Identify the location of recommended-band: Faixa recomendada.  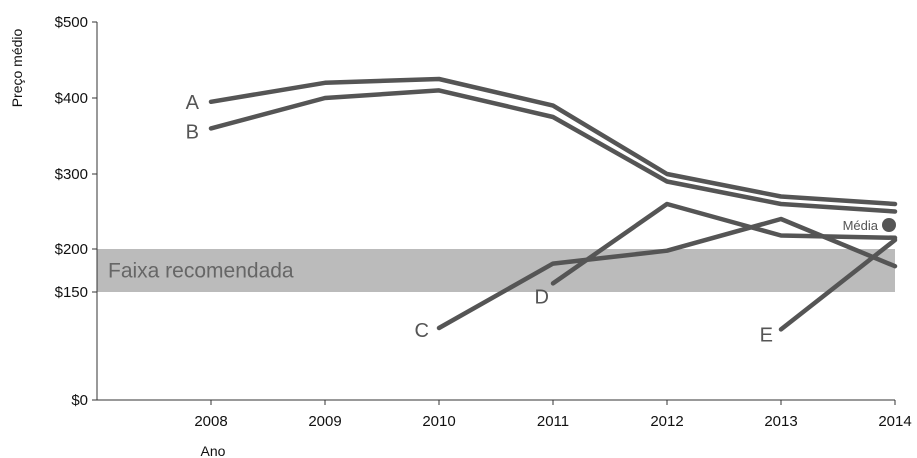
(496, 270).